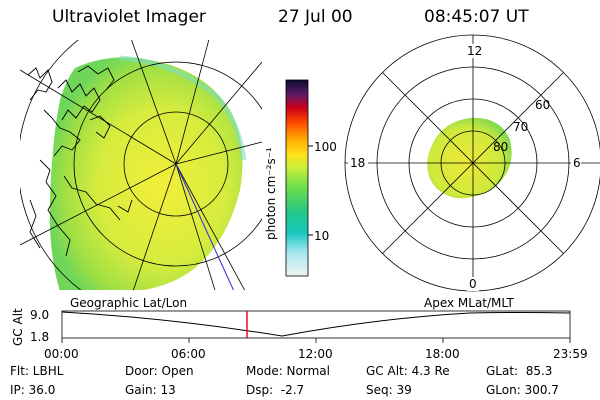 Image resolution: width=600 pixels, height=400 pixels. I want to click on ip-status: IP: 36.0, so click(33, 390).